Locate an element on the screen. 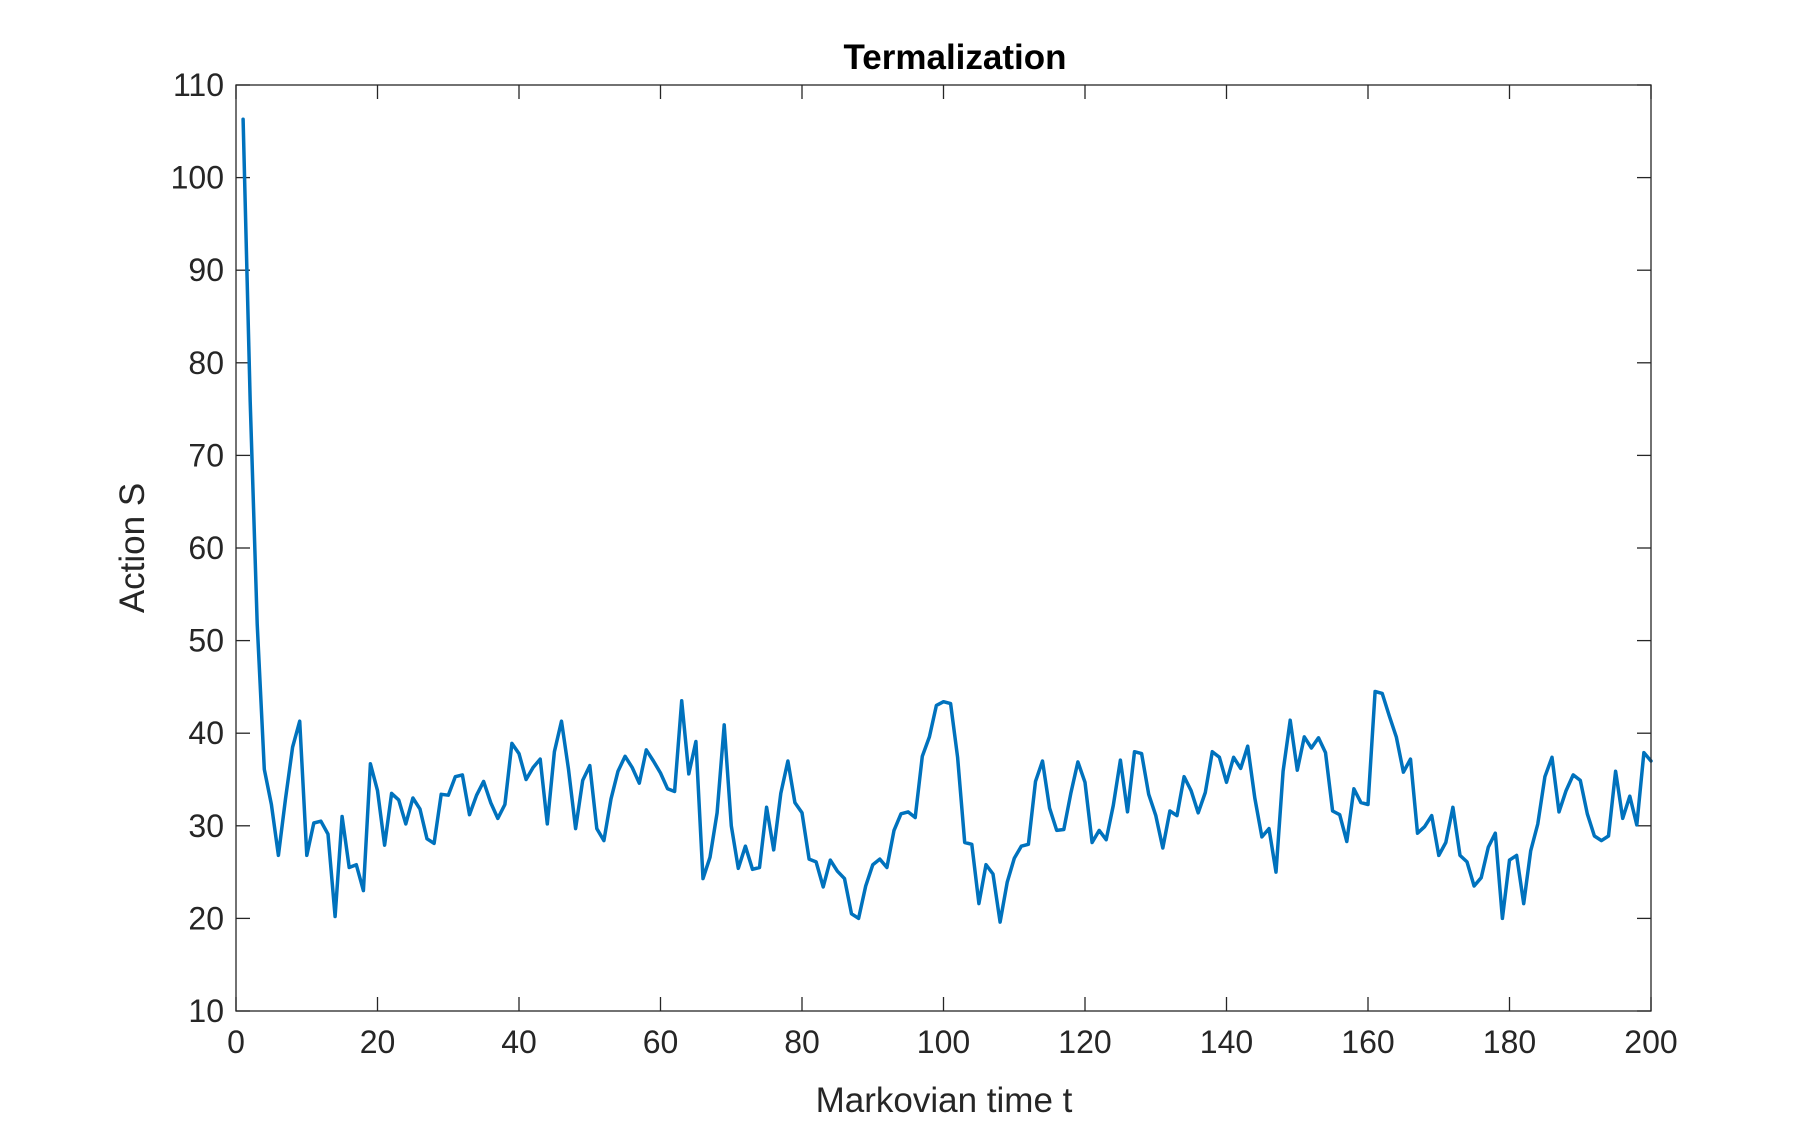 The image size is (1800, 1128). x-tick-label: 160 is located at coordinates (1367, 1042).